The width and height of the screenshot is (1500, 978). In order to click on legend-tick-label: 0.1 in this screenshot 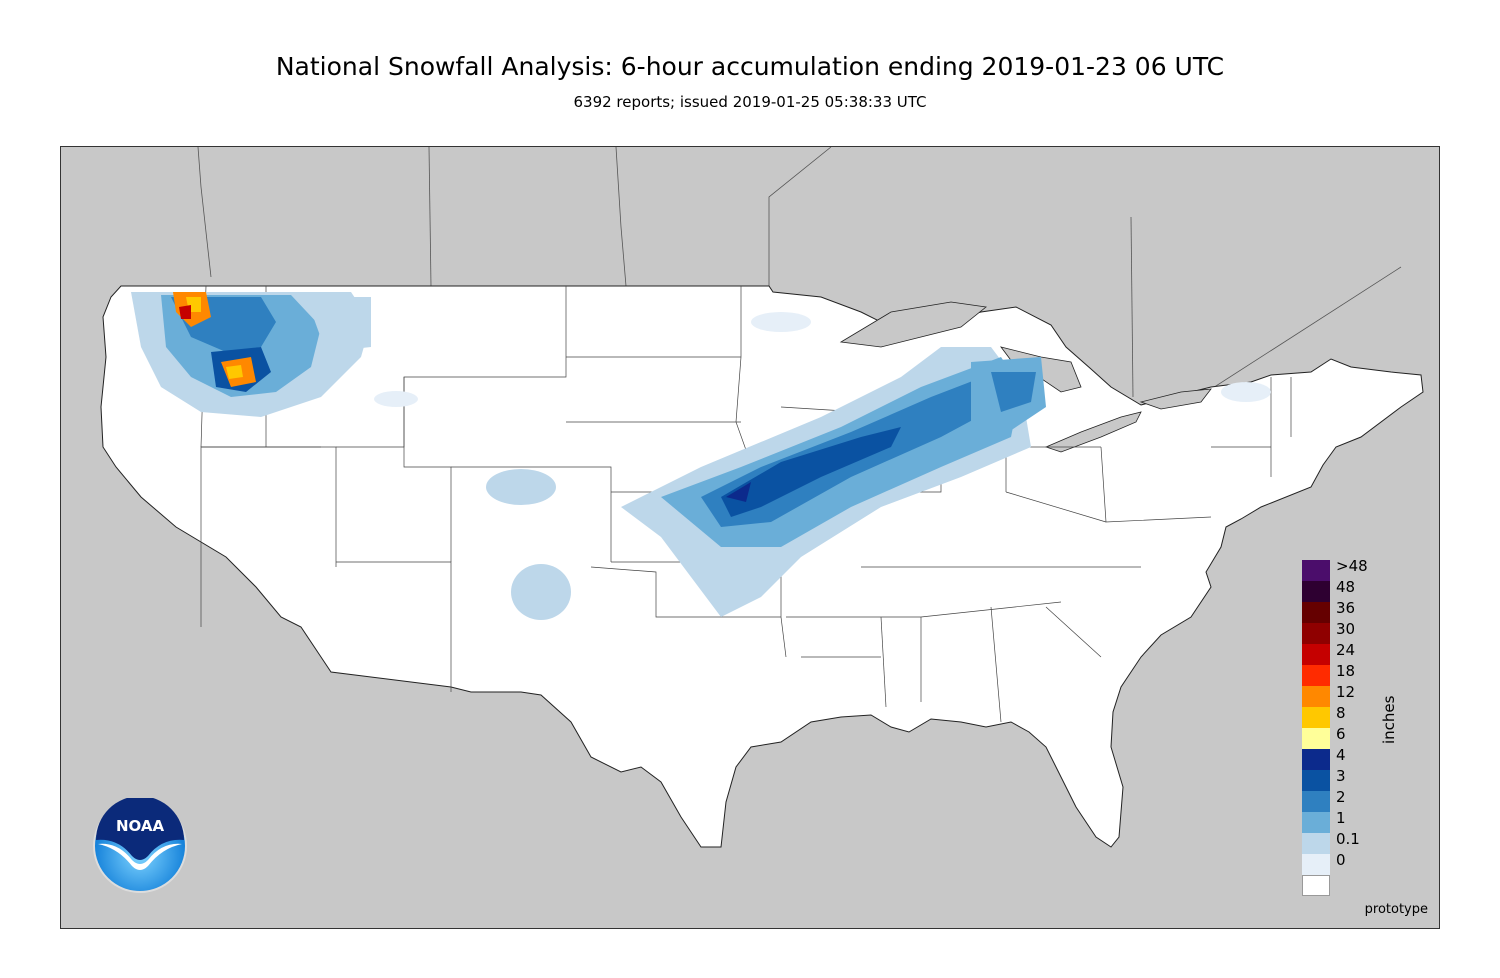, I will do `click(1348, 839)`.